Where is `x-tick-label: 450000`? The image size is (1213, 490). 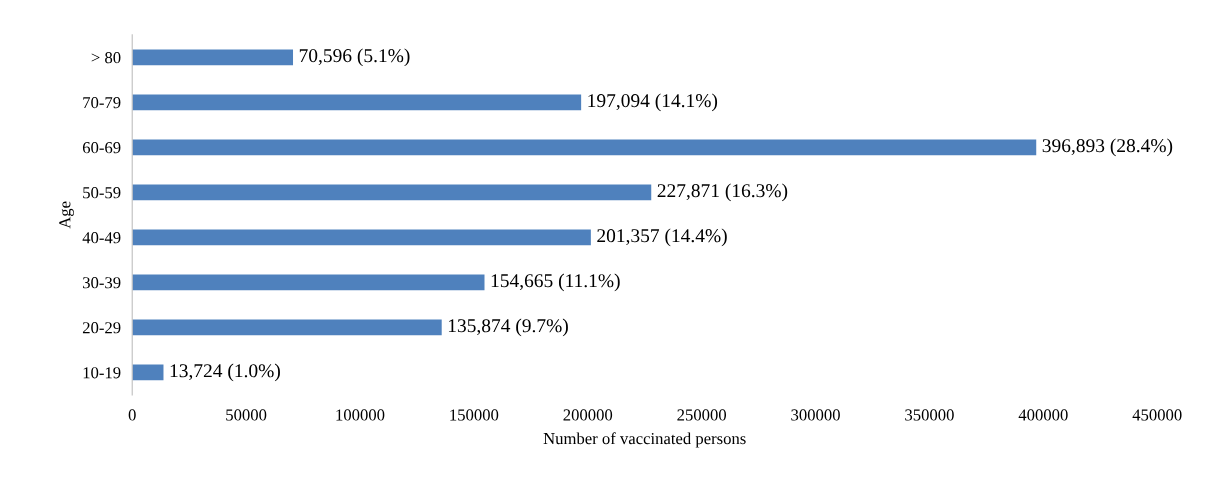
x-tick-label: 450000 is located at coordinates (1157, 415).